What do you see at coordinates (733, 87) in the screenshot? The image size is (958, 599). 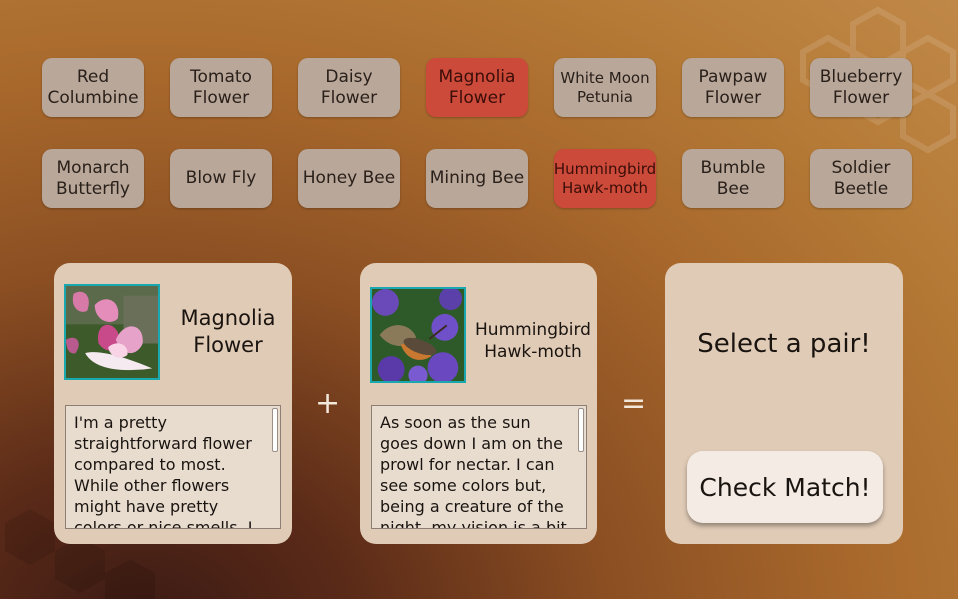 I see `tile-pawpaw-flower: Pawpaw Flower` at bounding box center [733, 87].